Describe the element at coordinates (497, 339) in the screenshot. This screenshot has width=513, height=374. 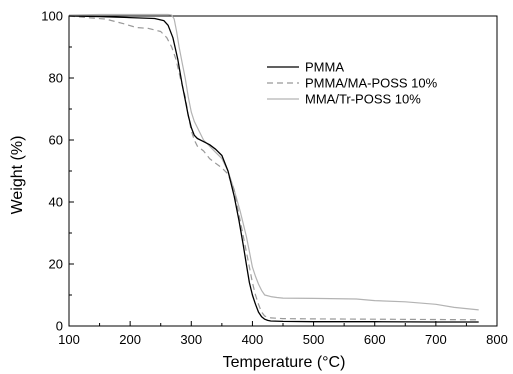
I see `x-tick-label: 800` at that location.